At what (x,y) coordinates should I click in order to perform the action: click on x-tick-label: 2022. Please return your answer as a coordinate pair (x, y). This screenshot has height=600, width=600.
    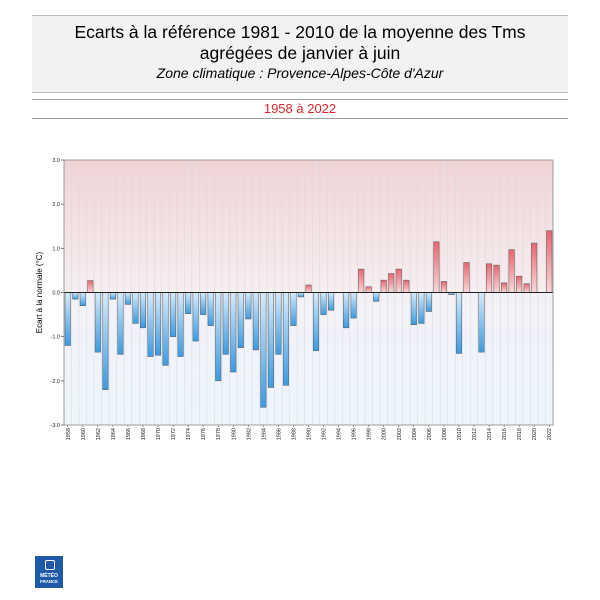
    Looking at the image, I should click on (550, 434).